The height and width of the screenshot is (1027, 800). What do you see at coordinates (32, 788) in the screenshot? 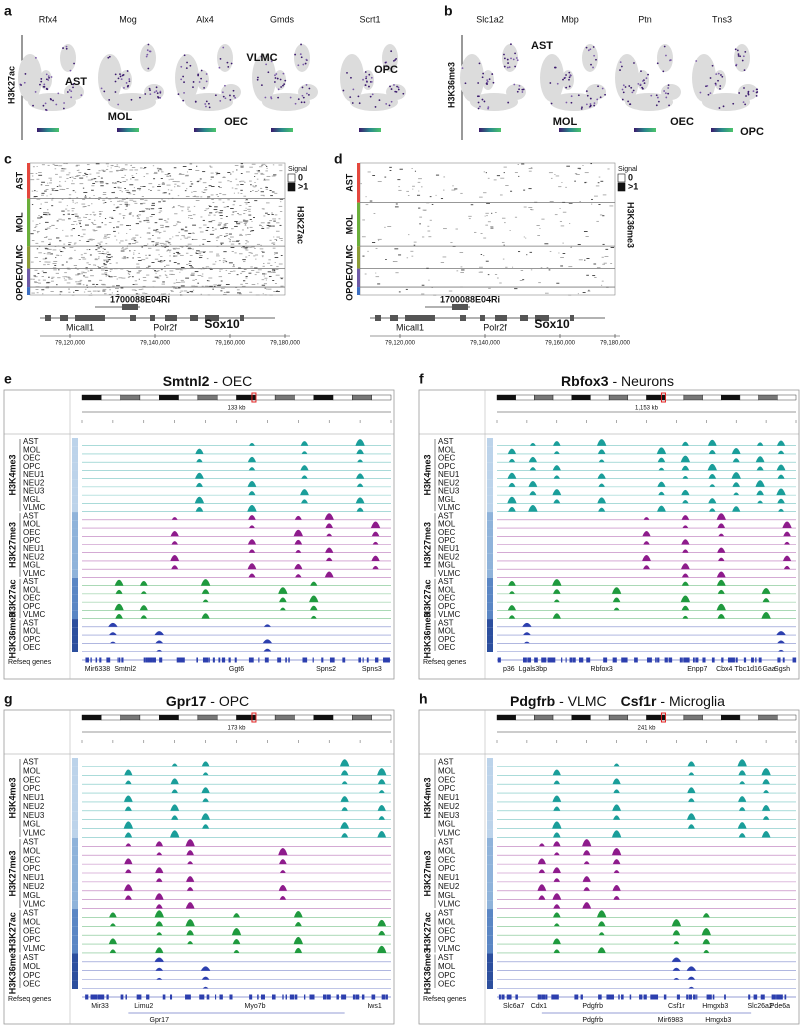
I see `cell-label: OPC` at bounding box center [32, 788].